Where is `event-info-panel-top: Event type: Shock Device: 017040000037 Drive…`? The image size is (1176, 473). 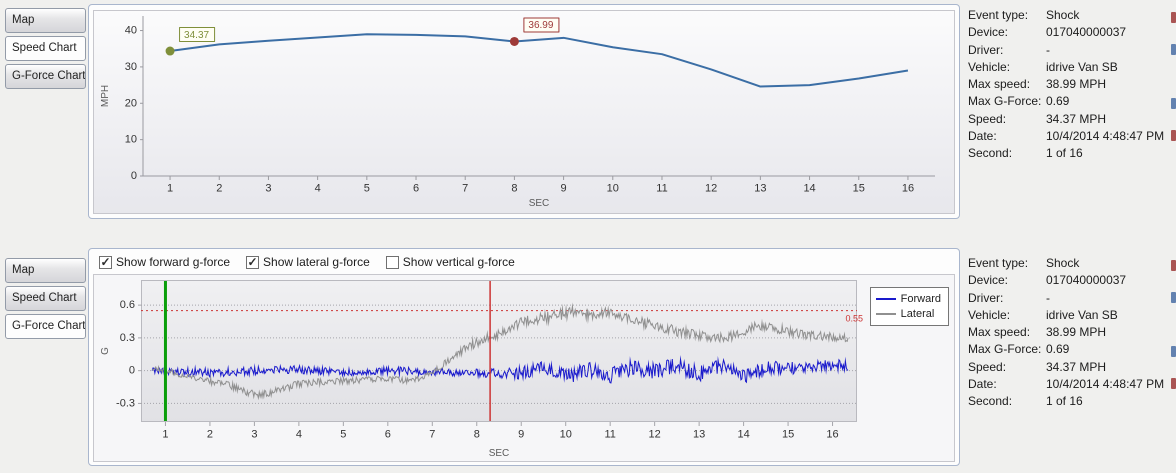
event-info-panel-top: Event type: Shock Device: 017040000037 Drive… is located at coordinates (1070, 86).